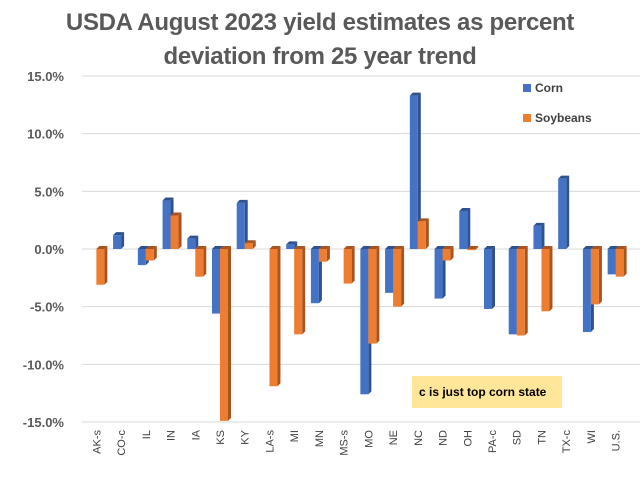 This screenshot has width=640, height=480. What do you see at coordinates (527, 88) in the screenshot?
I see `legend-swatch-corn` at bounding box center [527, 88].